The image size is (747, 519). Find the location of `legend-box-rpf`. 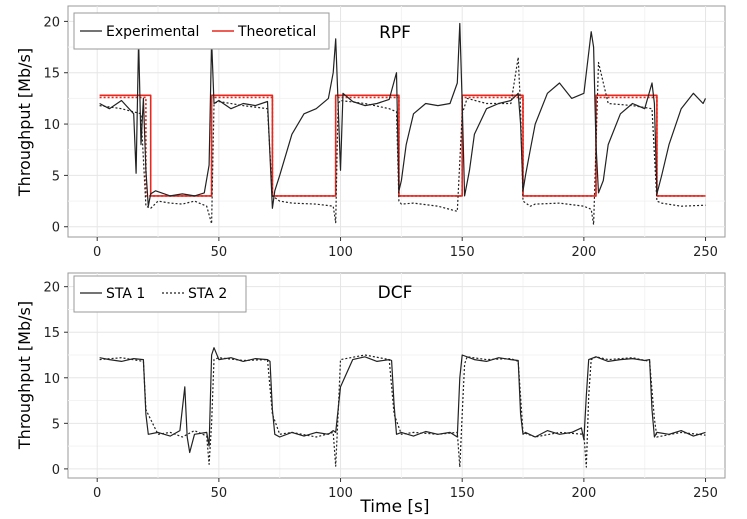

legend-box-rpf is located at coordinates (201, 31).